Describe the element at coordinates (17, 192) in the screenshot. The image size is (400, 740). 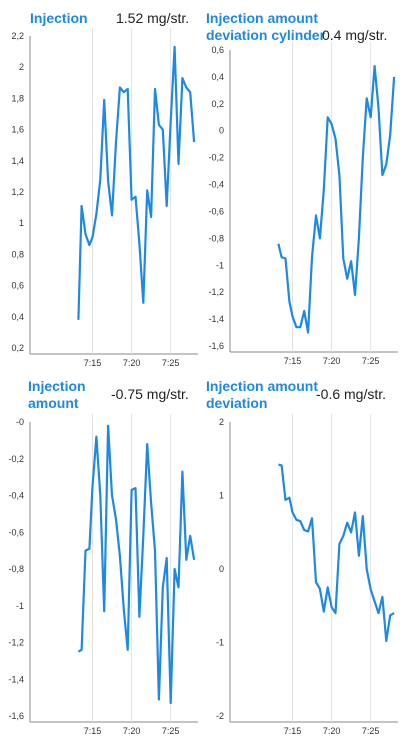
I see `y-tick-label: 1,2` at that location.